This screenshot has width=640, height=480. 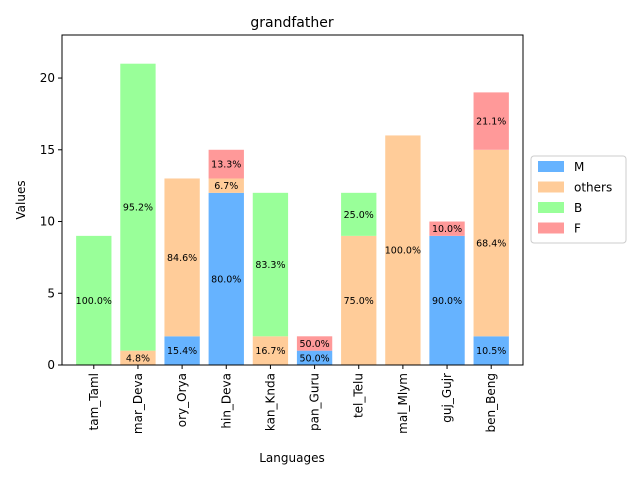 I want to click on pct-label-mar-deva-others: 4.8%, so click(x=138, y=358).